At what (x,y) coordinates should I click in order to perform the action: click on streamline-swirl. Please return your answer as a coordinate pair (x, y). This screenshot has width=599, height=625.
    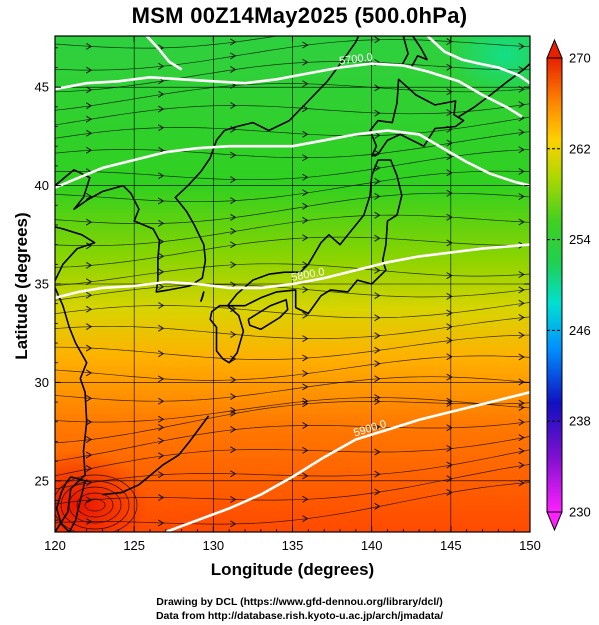
    Looking at the image, I should click on (95, 505).